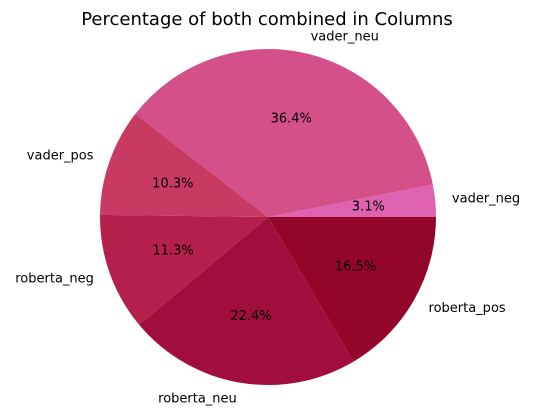 The height and width of the screenshot is (417, 535). I want to click on pie-slice-vader-pos, so click(184, 165).